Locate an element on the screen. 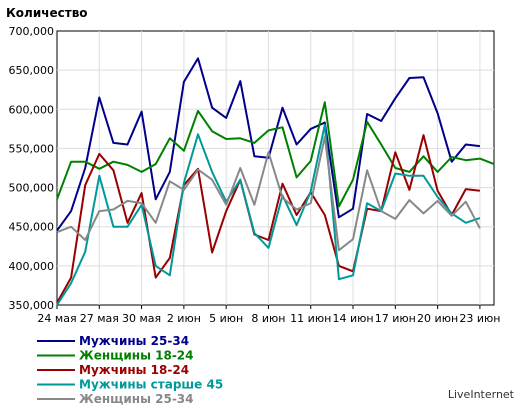 This screenshot has width=520, height=405. y-tick-label: 400,000 is located at coordinates (32, 266).